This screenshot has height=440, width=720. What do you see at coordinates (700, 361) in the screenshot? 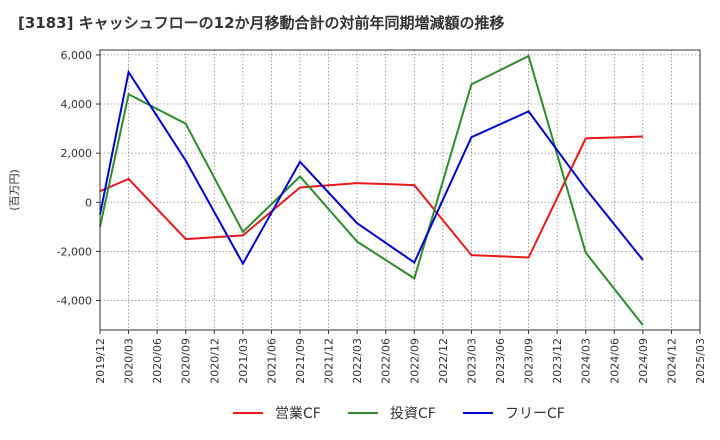
I see `x-tick-label: 2025/03` at bounding box center [700, 361].